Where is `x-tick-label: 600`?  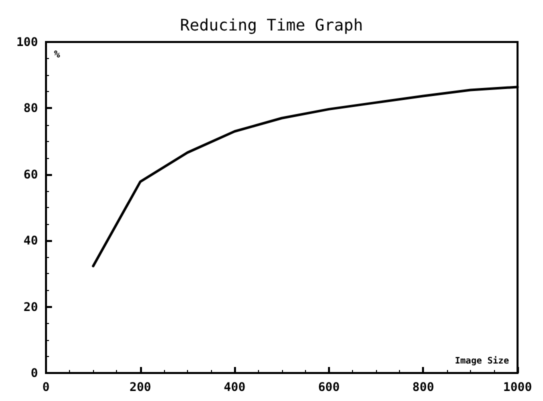 x-tick-label: 600 is located at coordinates (329, 387).